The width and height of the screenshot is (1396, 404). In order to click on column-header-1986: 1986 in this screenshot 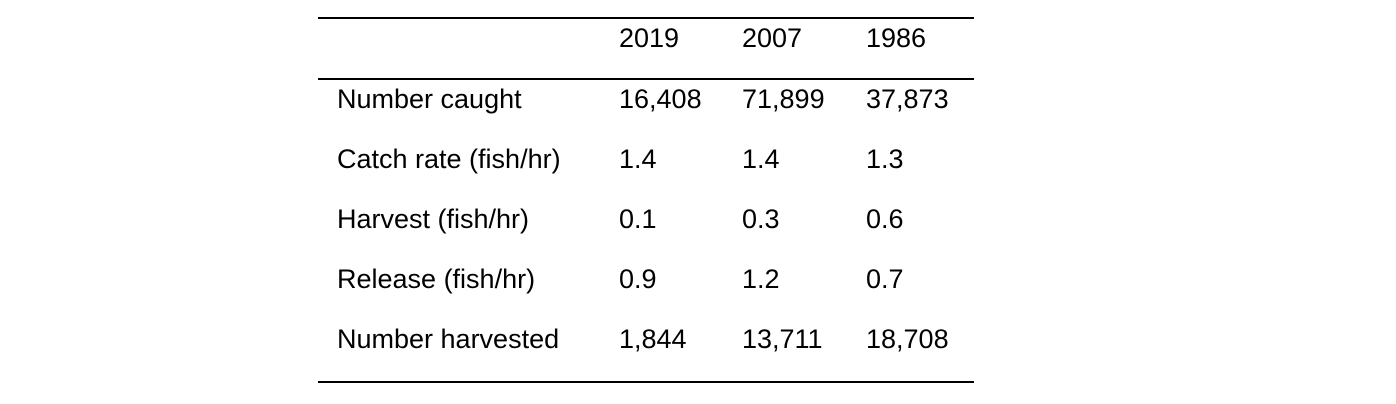, I will do `click(896, 38)`.